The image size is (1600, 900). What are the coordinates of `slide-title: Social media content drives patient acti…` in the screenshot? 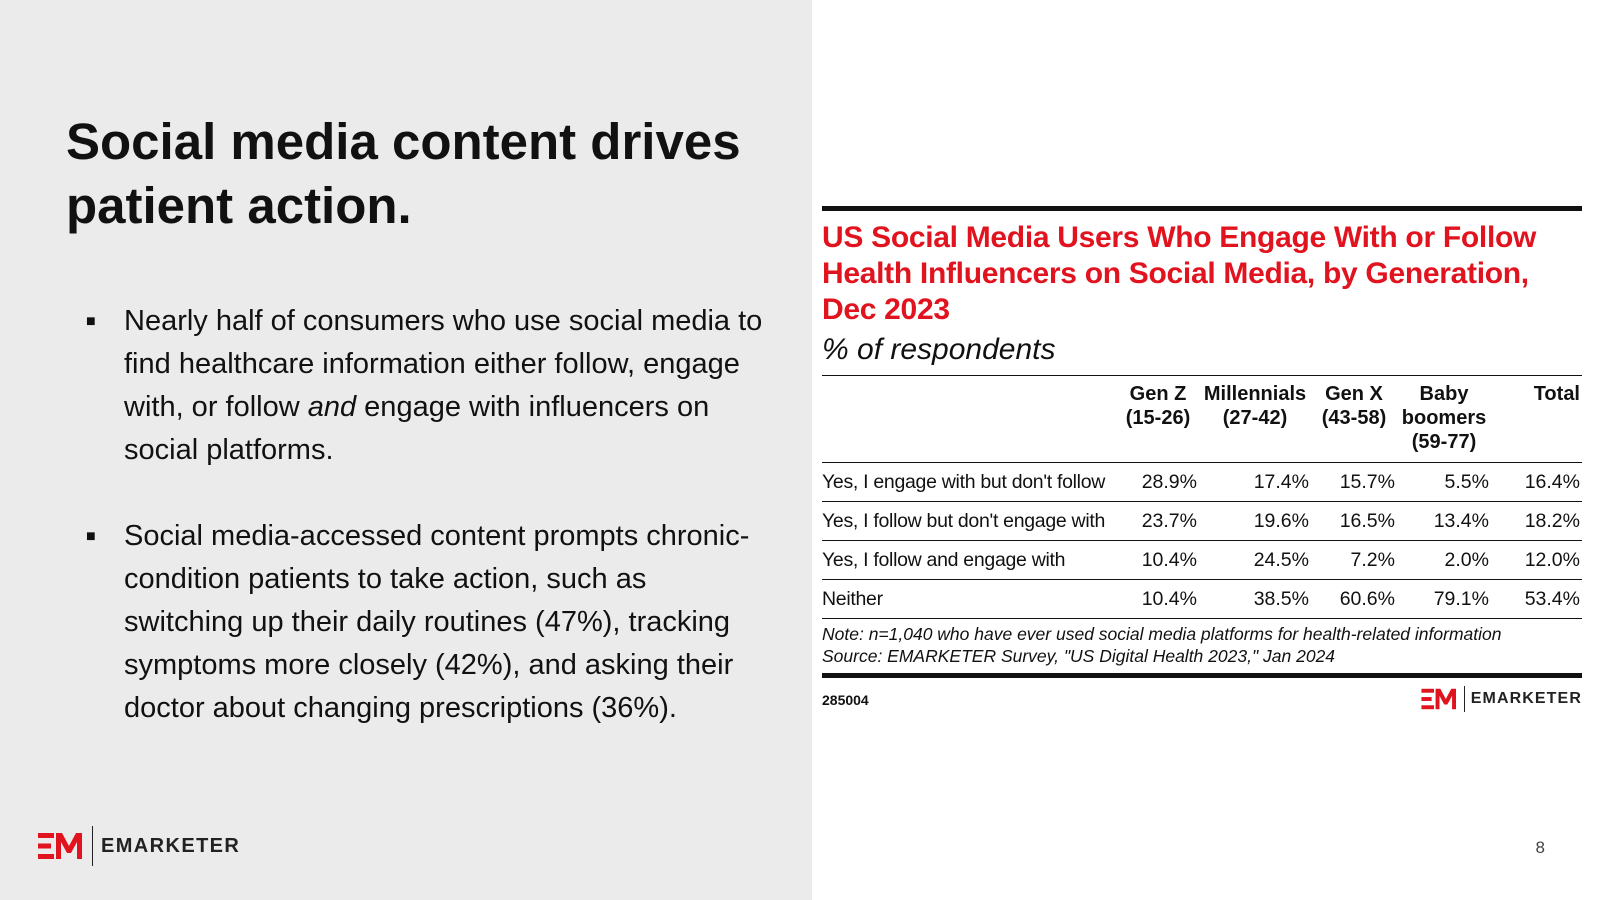 It's located at (403, 173).